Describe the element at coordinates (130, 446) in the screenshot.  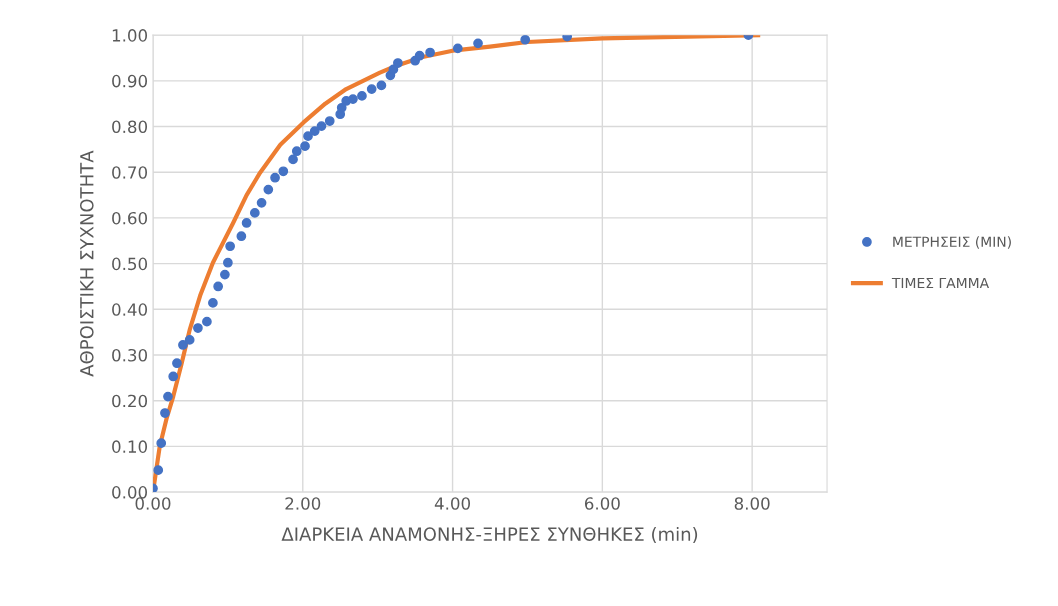
I see `y-tick-label: 0.10` at that location.